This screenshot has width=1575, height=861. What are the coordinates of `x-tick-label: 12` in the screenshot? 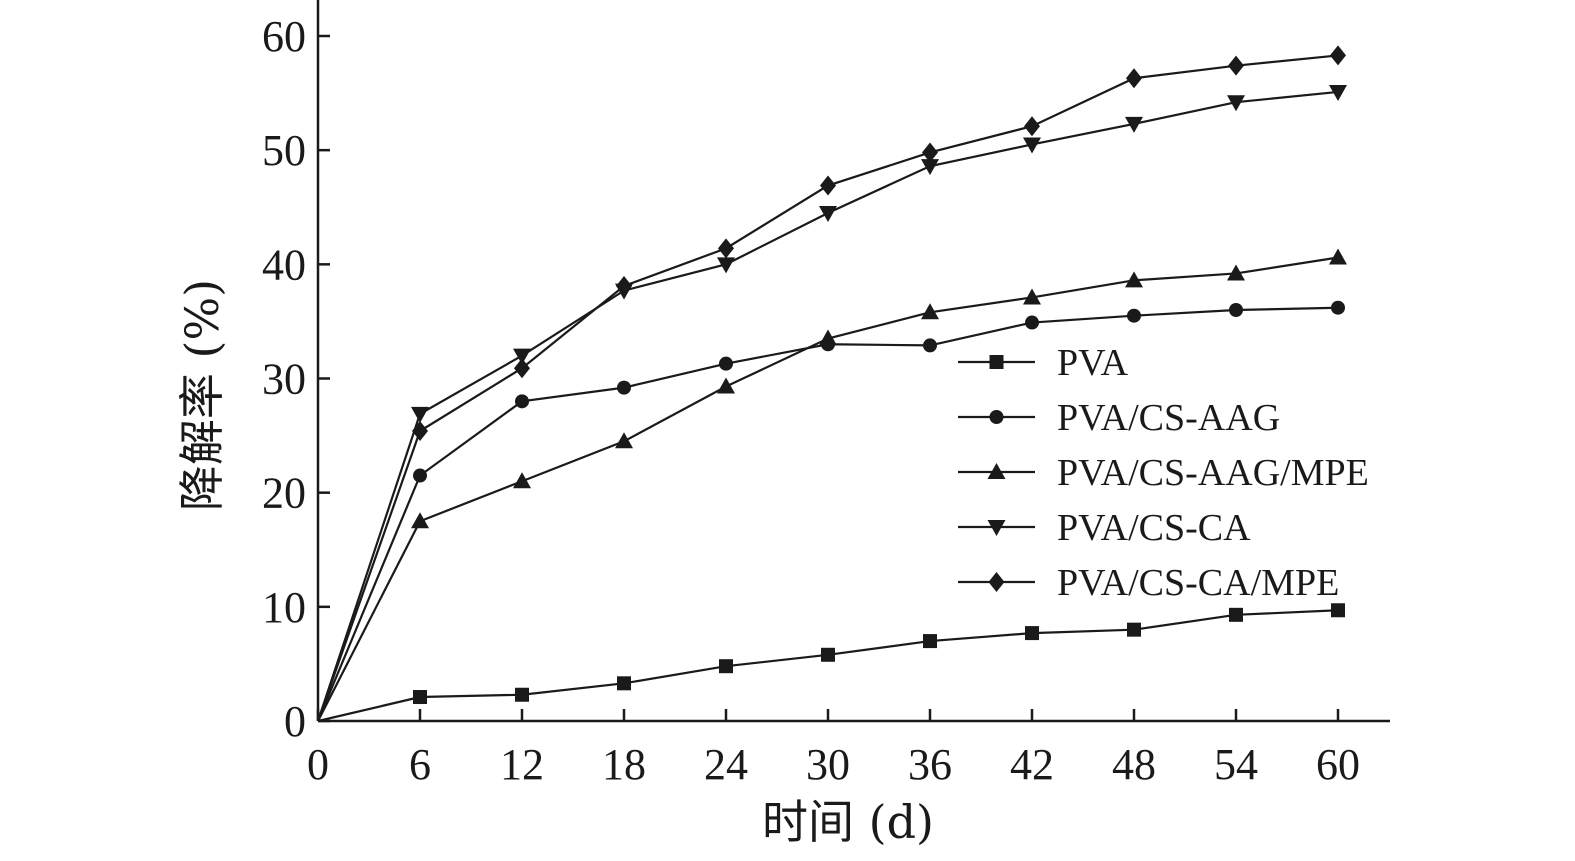 It's located at (522, 764).